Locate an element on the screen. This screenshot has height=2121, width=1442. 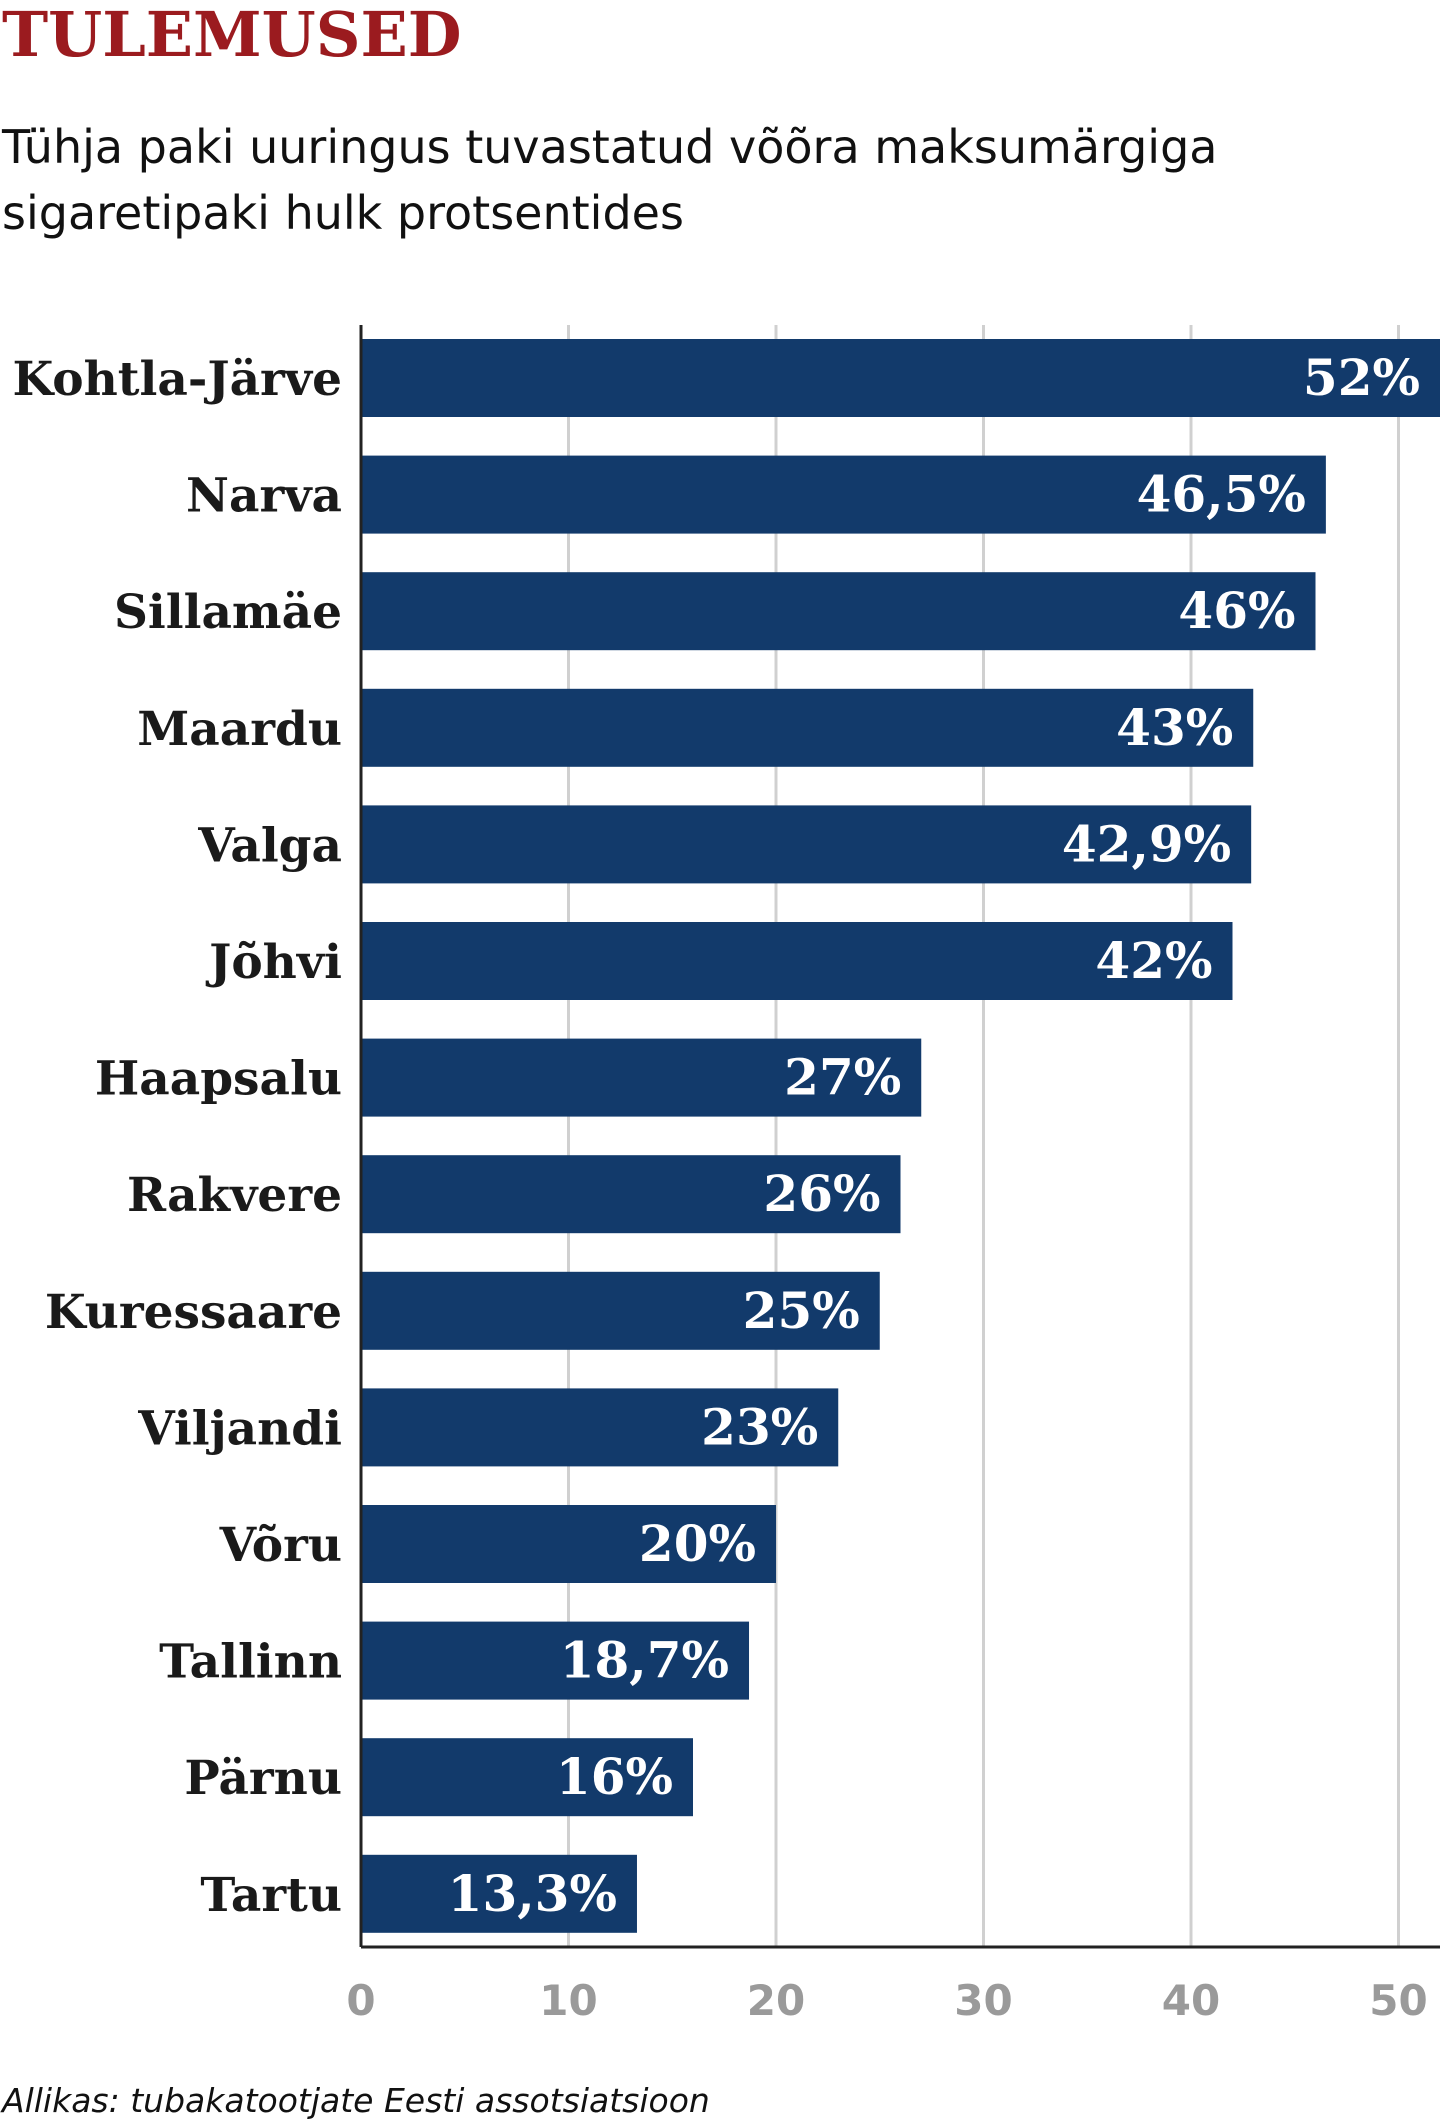
value-label: 13,3% is located at coordinates (532, 1893).